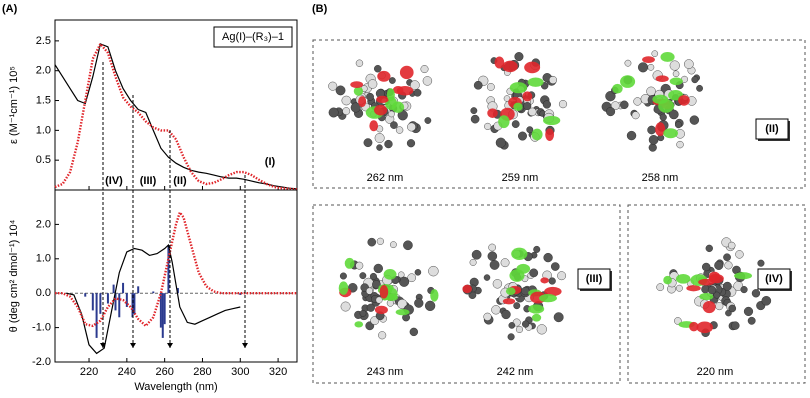  What do you see at coordinates (103, 345) in the screenshot?
I see `arrow-head` at bounding box center [103, 345].